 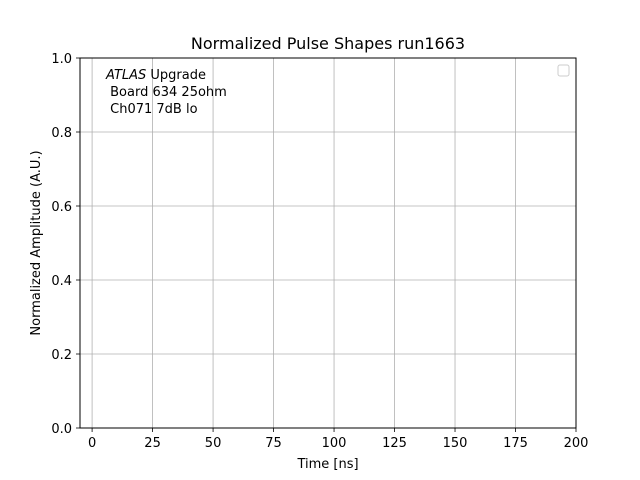 What do you see at coordinates (455, 443) in the screenshot?
I see `x-tick-label: 150` at bounding box center [455, 443].